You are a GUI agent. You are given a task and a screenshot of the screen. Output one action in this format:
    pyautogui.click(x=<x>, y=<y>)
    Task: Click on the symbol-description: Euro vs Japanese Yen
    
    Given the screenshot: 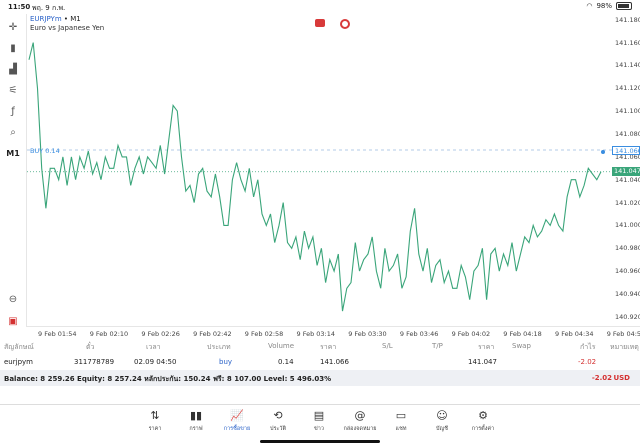 What is the action you would take?
    pyautogui.click(x=67, y=28)
    